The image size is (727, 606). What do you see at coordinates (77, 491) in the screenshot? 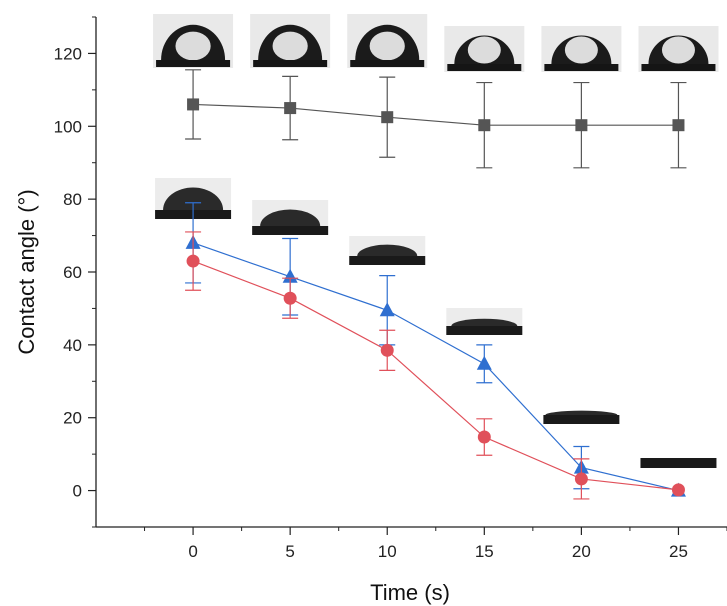
I see `y-tick-label: 0` at bounding box center [77, 491].